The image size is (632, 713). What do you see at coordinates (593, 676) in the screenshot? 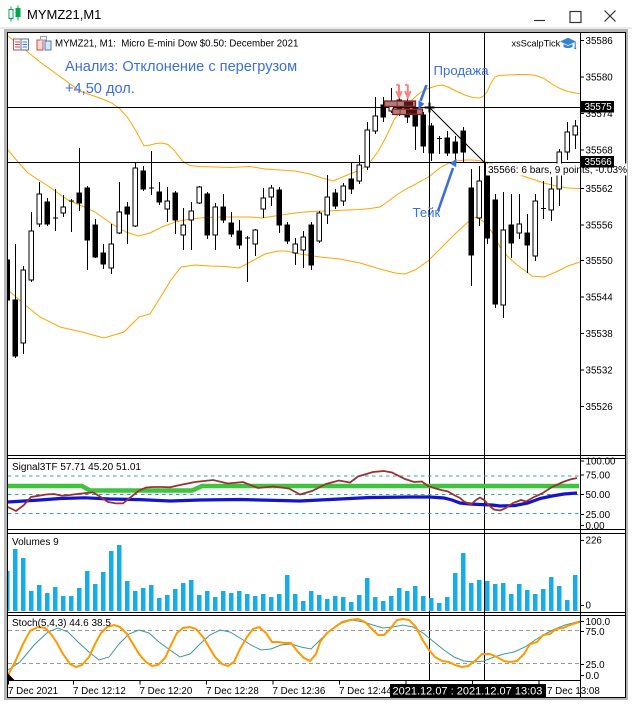
I see `svg-text: 0.0` at bounding box center [593, 676].